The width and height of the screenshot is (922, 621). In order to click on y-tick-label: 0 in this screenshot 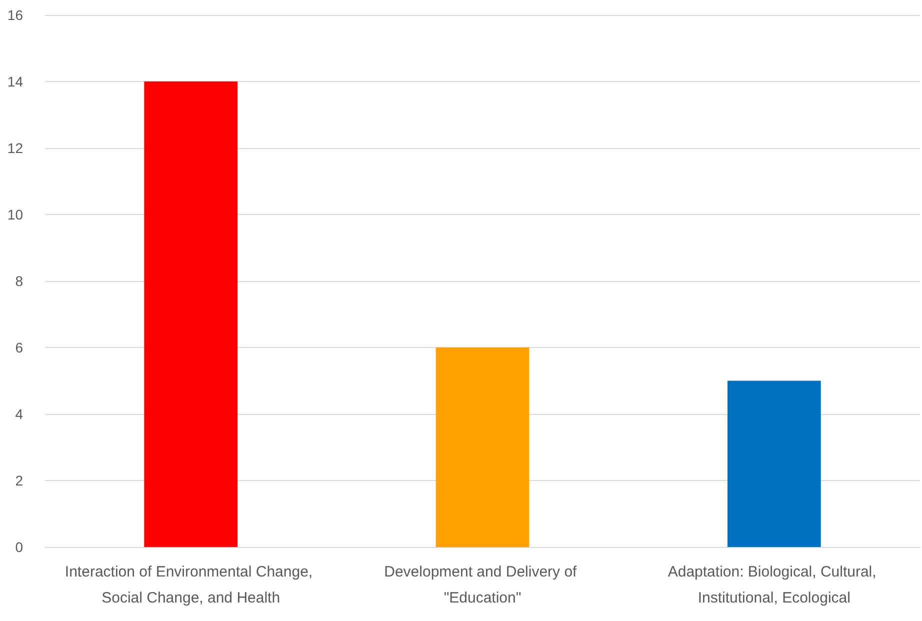, I will do `click(19, 547)`.